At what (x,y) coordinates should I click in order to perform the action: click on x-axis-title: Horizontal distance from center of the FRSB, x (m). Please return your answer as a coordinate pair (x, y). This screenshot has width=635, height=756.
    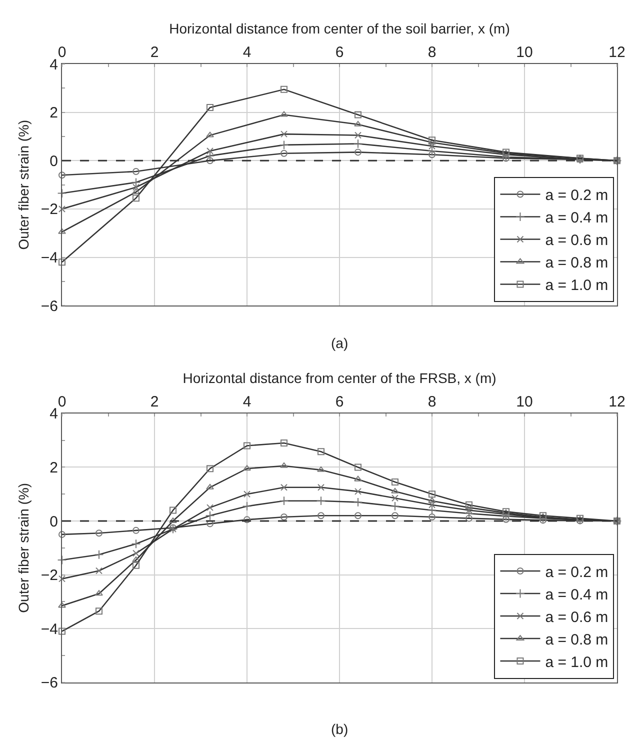
    Looking at the image, I should click on (339, 378).